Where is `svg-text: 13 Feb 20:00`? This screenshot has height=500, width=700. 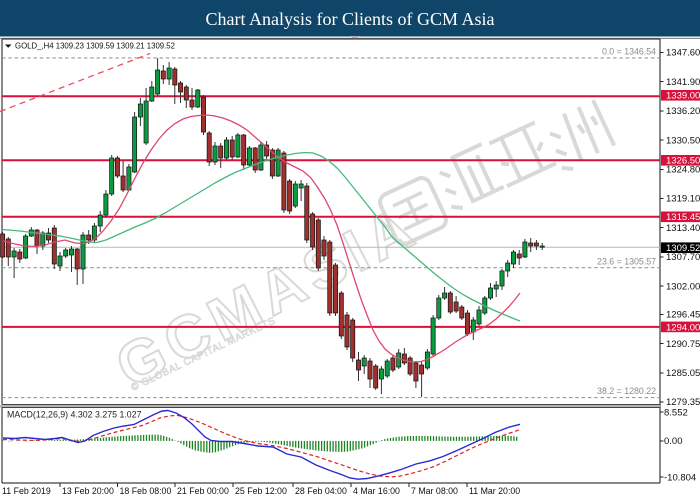
svg-text: 13 Feb 20:00 is located at coordinates (88, 491).